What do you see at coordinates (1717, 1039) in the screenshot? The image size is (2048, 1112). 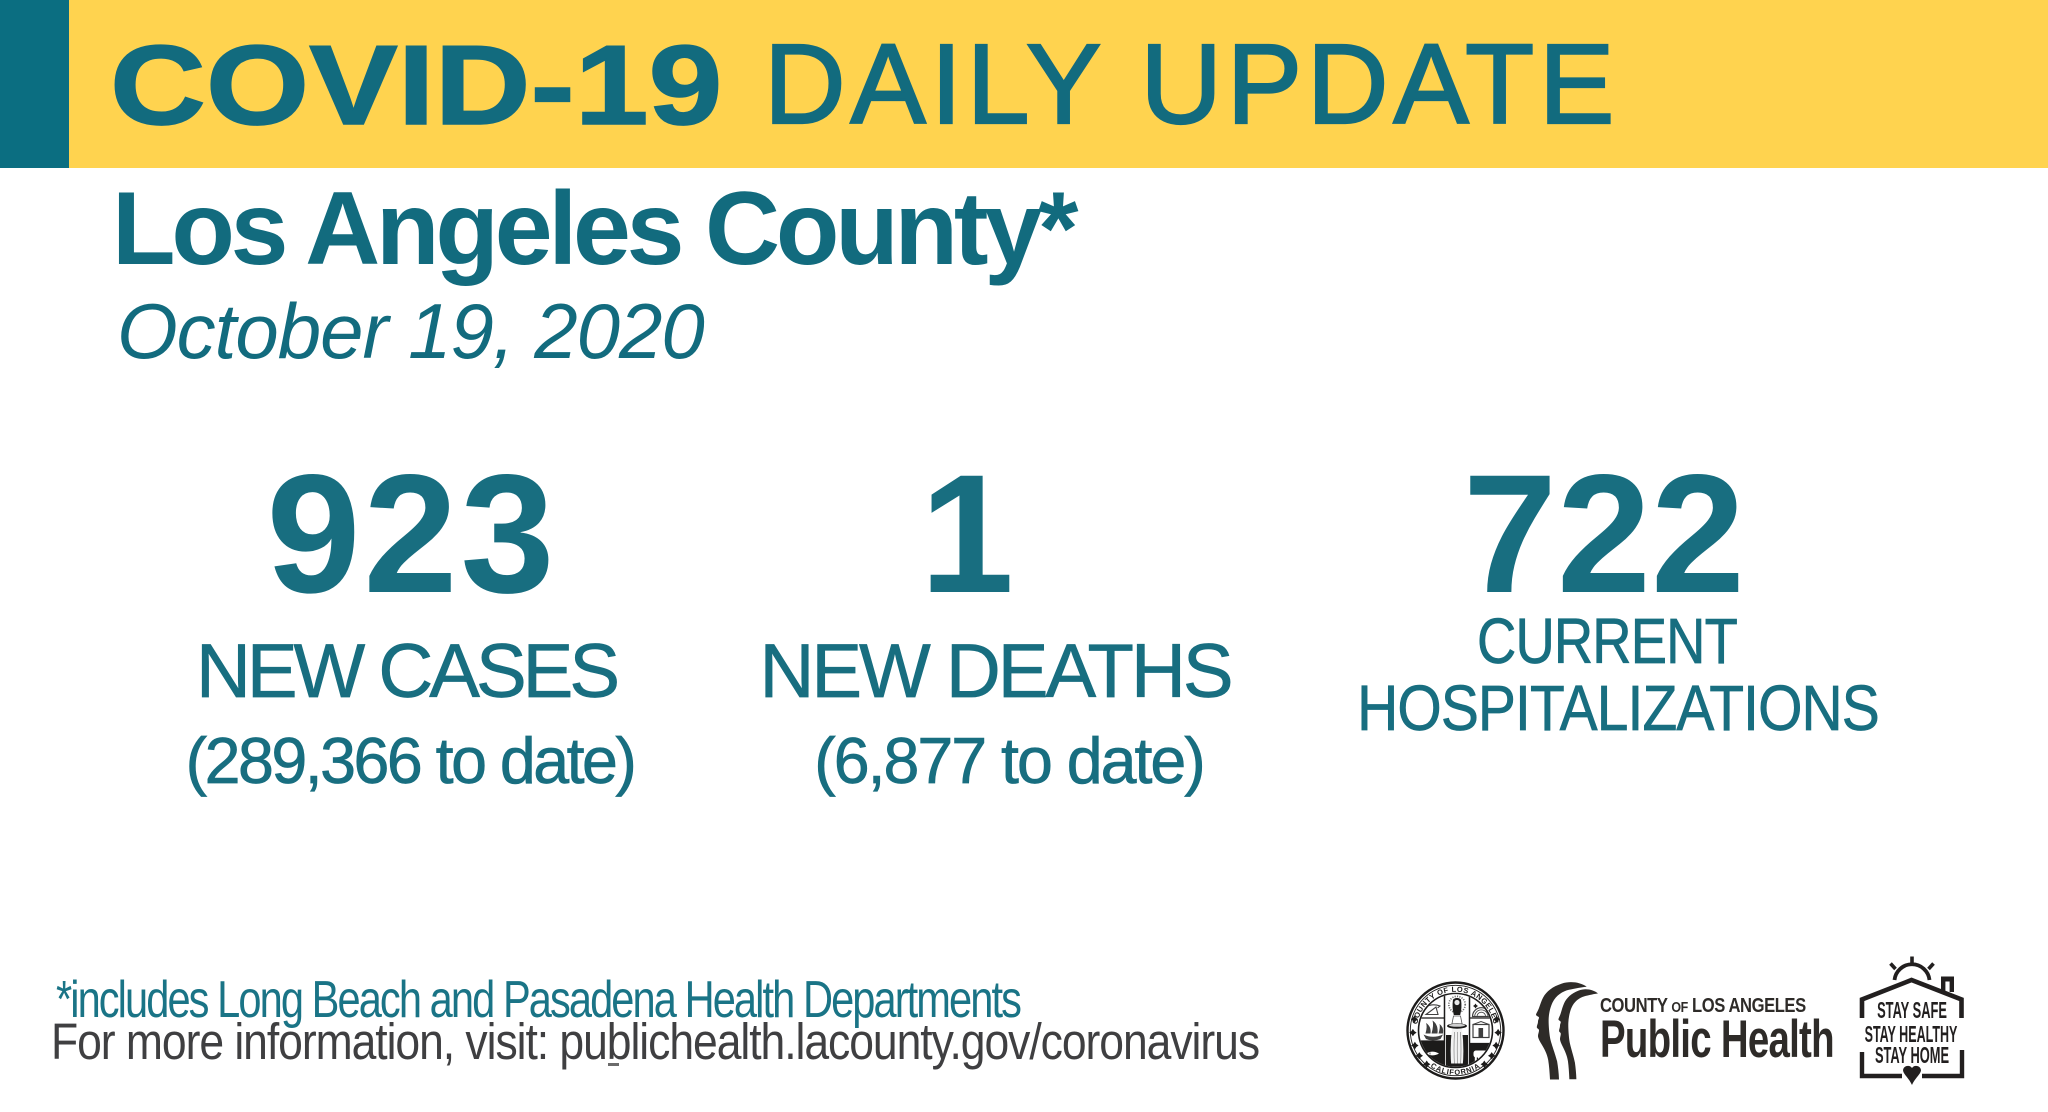 I see `svg-text: Public Health` at bounding box center [1717, 1039].